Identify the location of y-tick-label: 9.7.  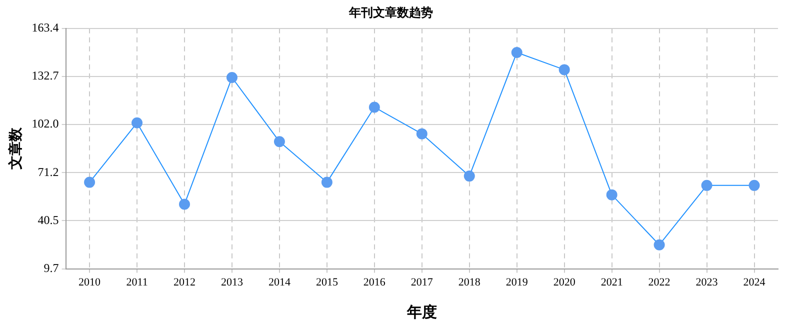
(51, 267).